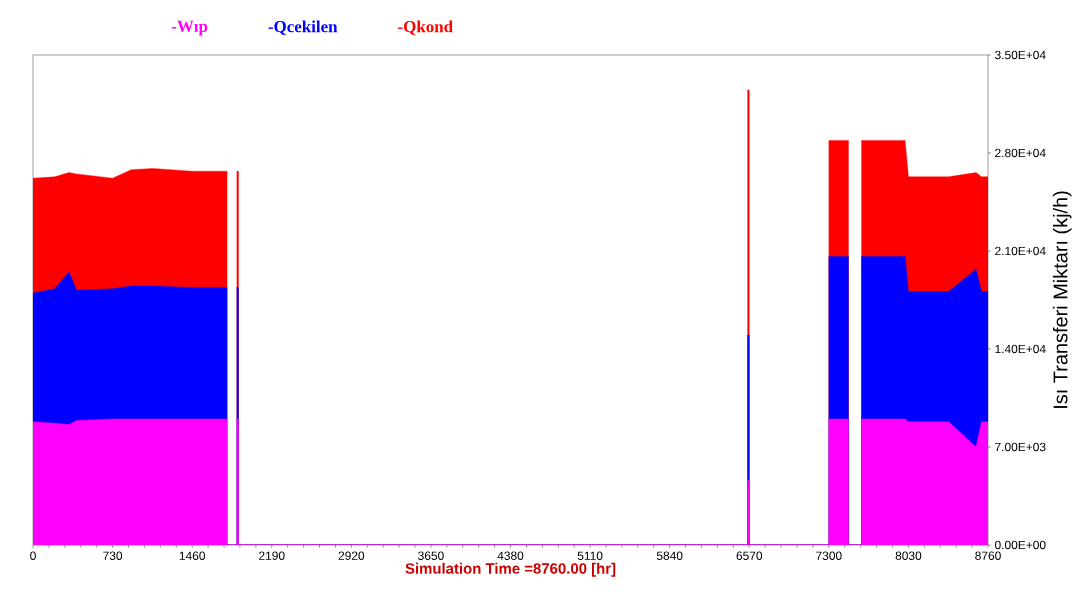  What do you see at coordinates (113, 555) in the screenshot?
I see `x-tick-label: 730` at bounding box center [113, 555].